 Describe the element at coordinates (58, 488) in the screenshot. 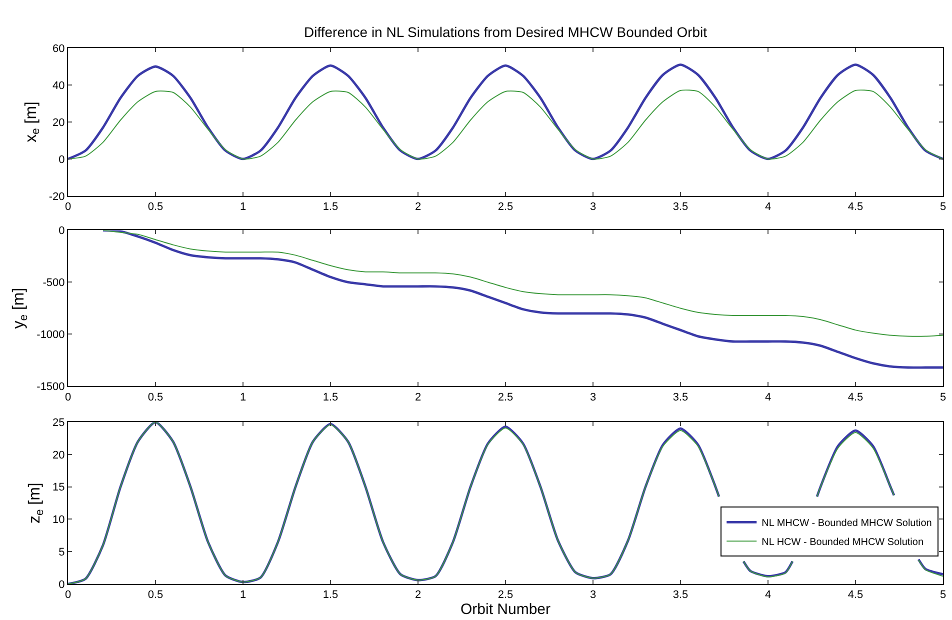

I see `y-tick-label: 15` at that location.